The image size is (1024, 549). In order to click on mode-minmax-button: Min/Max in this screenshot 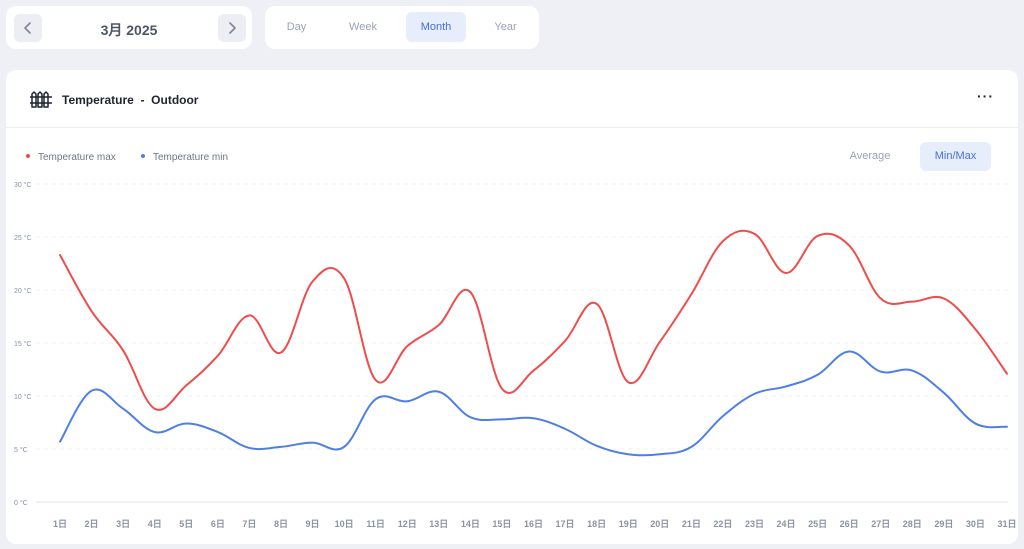, I will do `click(955, 156)`.